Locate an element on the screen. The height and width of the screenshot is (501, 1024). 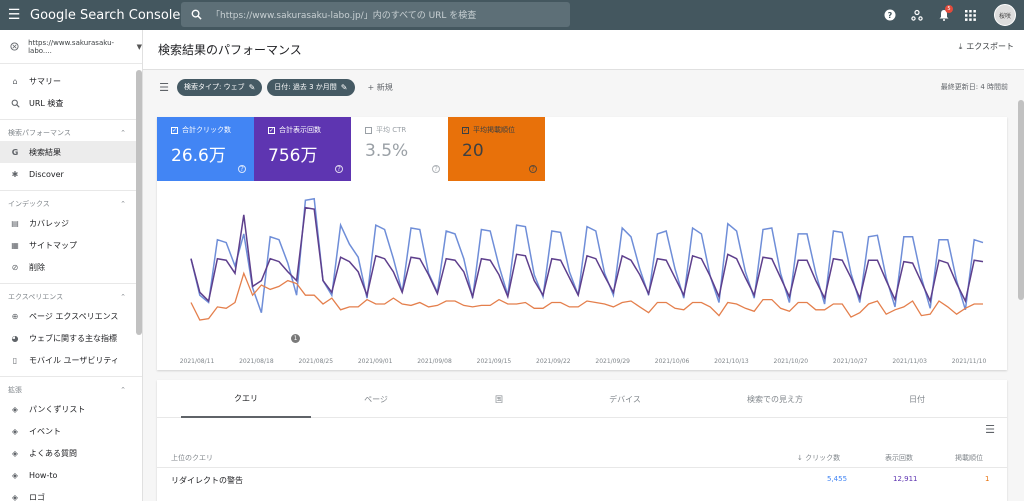
last-updated: 最終更新日: 4 時間前 is located at coordinates (974, 87).